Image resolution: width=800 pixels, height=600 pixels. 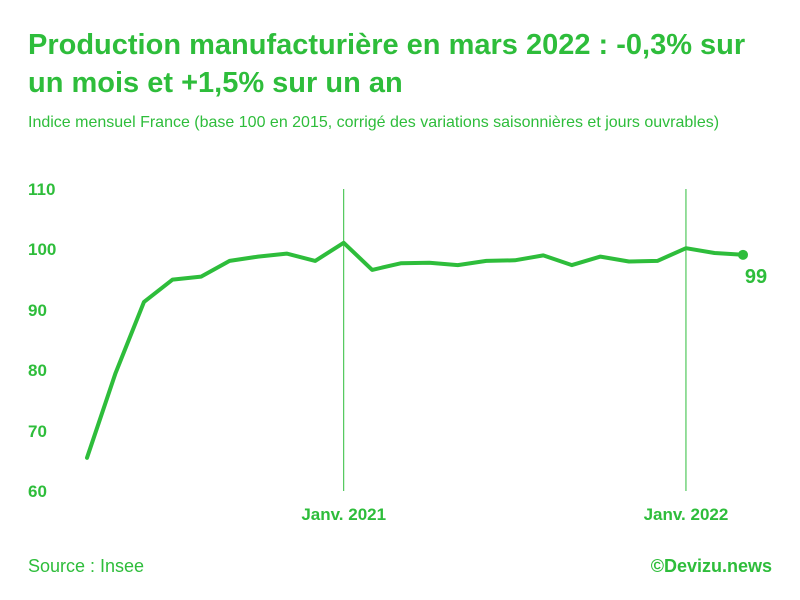 I want to click on last-point-marker, so click(x=743, y=254).